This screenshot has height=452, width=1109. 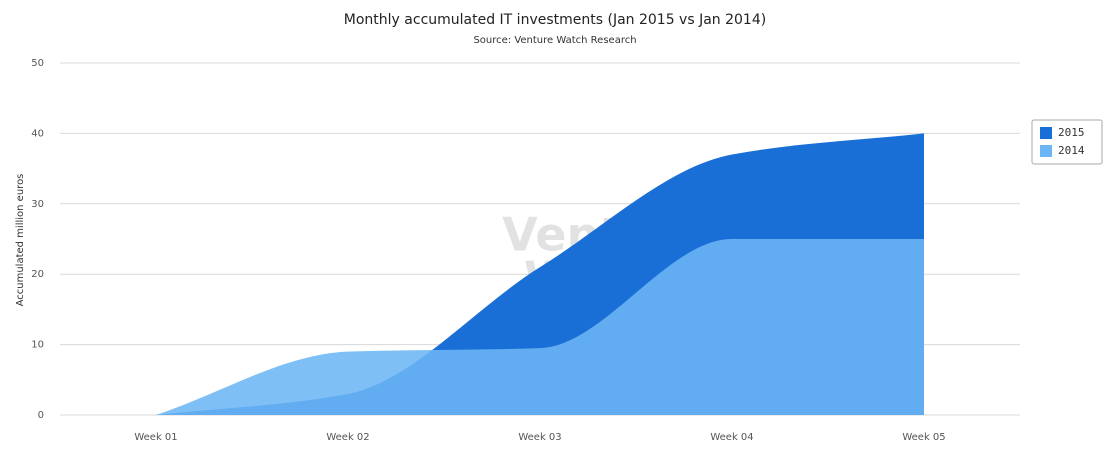 What do you see at coordinates (37, 63) in the screenshot?
I see `y-tick-label: 50` at bounding box center [37, 63].